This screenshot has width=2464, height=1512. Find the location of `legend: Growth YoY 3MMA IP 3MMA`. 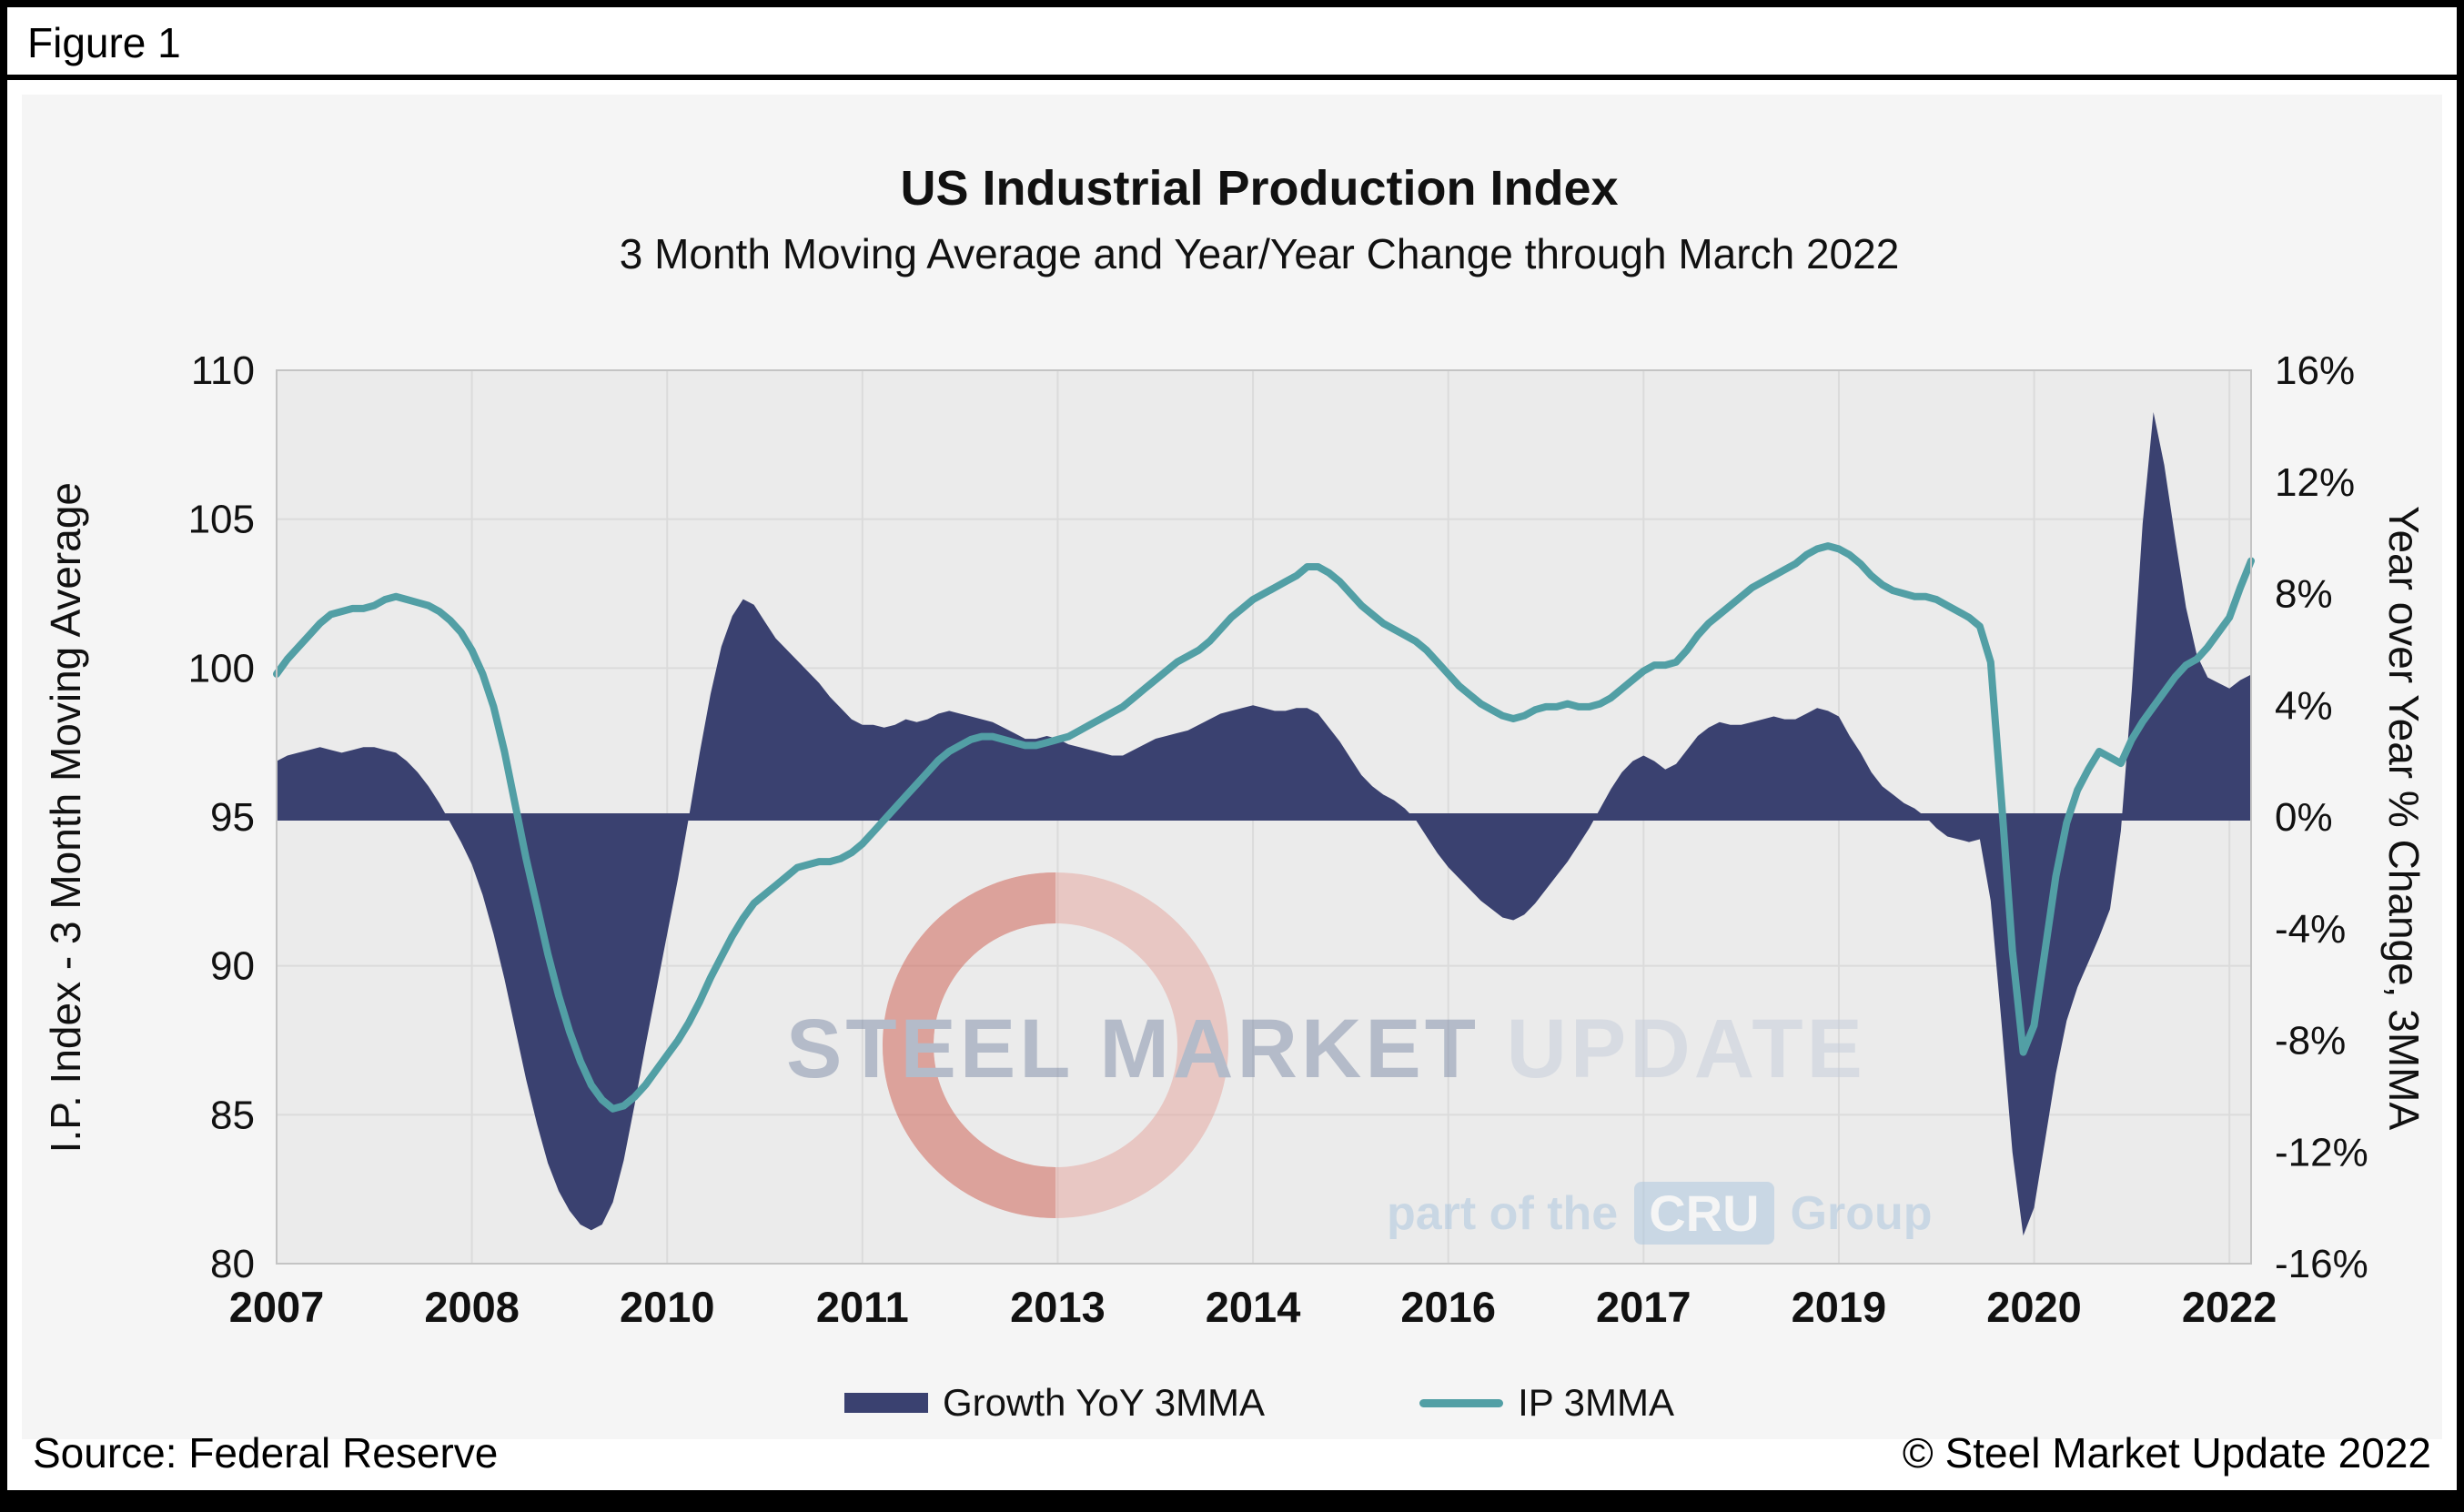

legend: Growth YoY 3MMA IP 3MMA is located at coordinates (1259, 1403).